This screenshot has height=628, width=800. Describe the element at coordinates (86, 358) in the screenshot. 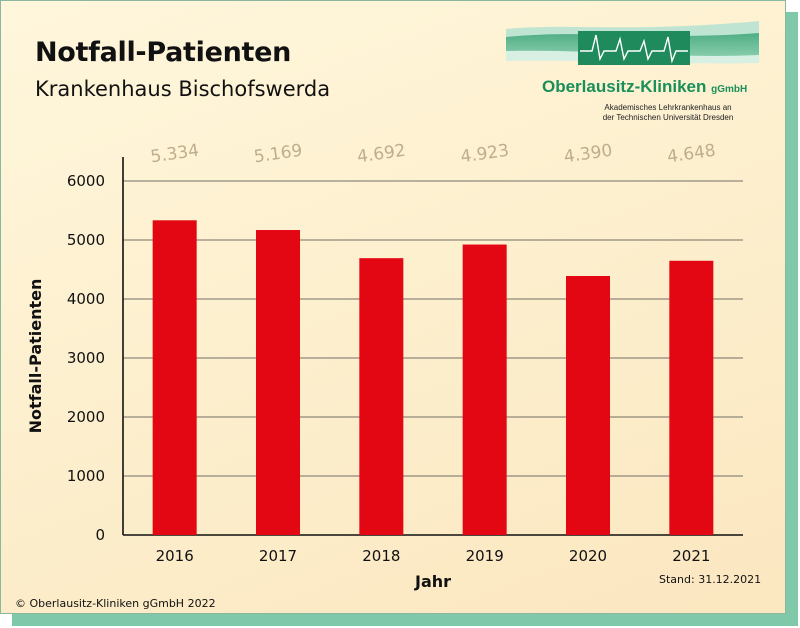

I see `y-tick-label: 3000` at that location.